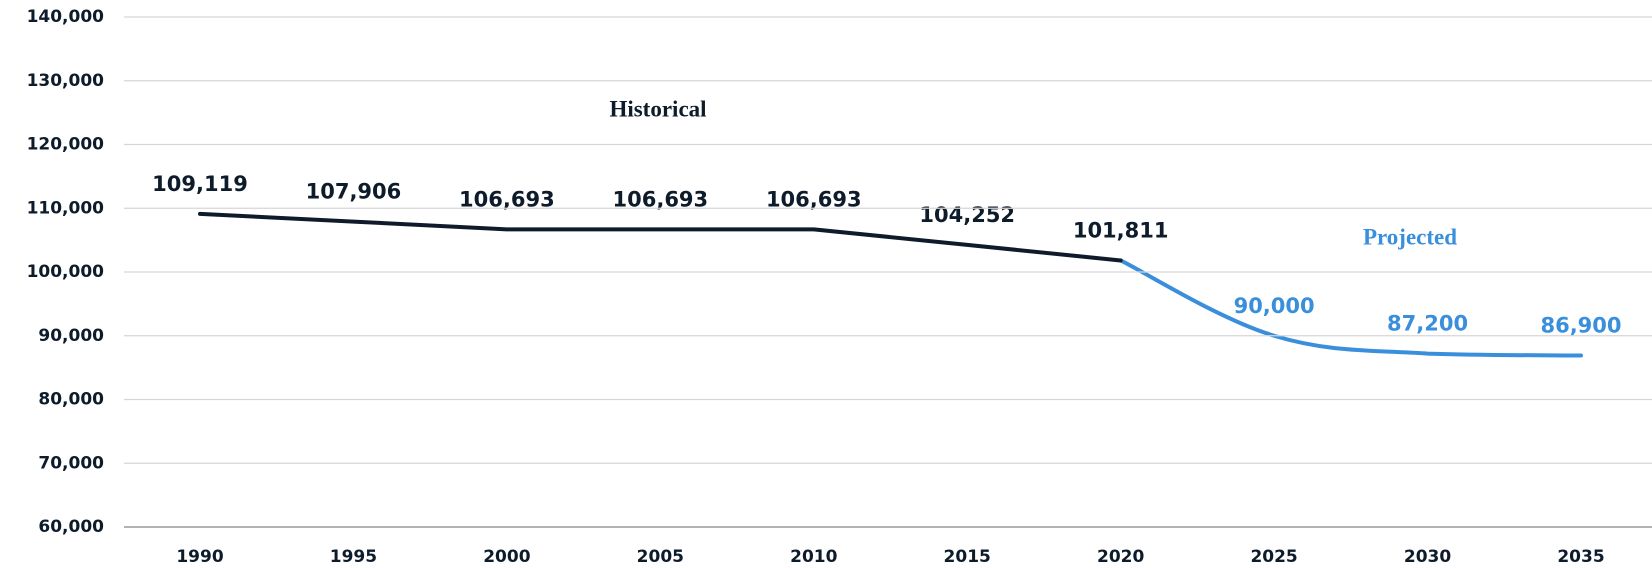  Describe the element at coordinates (353, 557) in the screenshot. I see `x-tick-label: 1995` at that location.